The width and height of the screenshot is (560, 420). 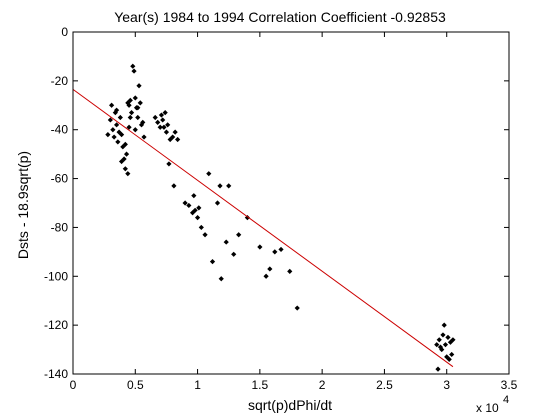 What do you see at coordinates (446, 385) in the screenshot?
I see `x-tick-label: 3` at bounding box center [446, 385].